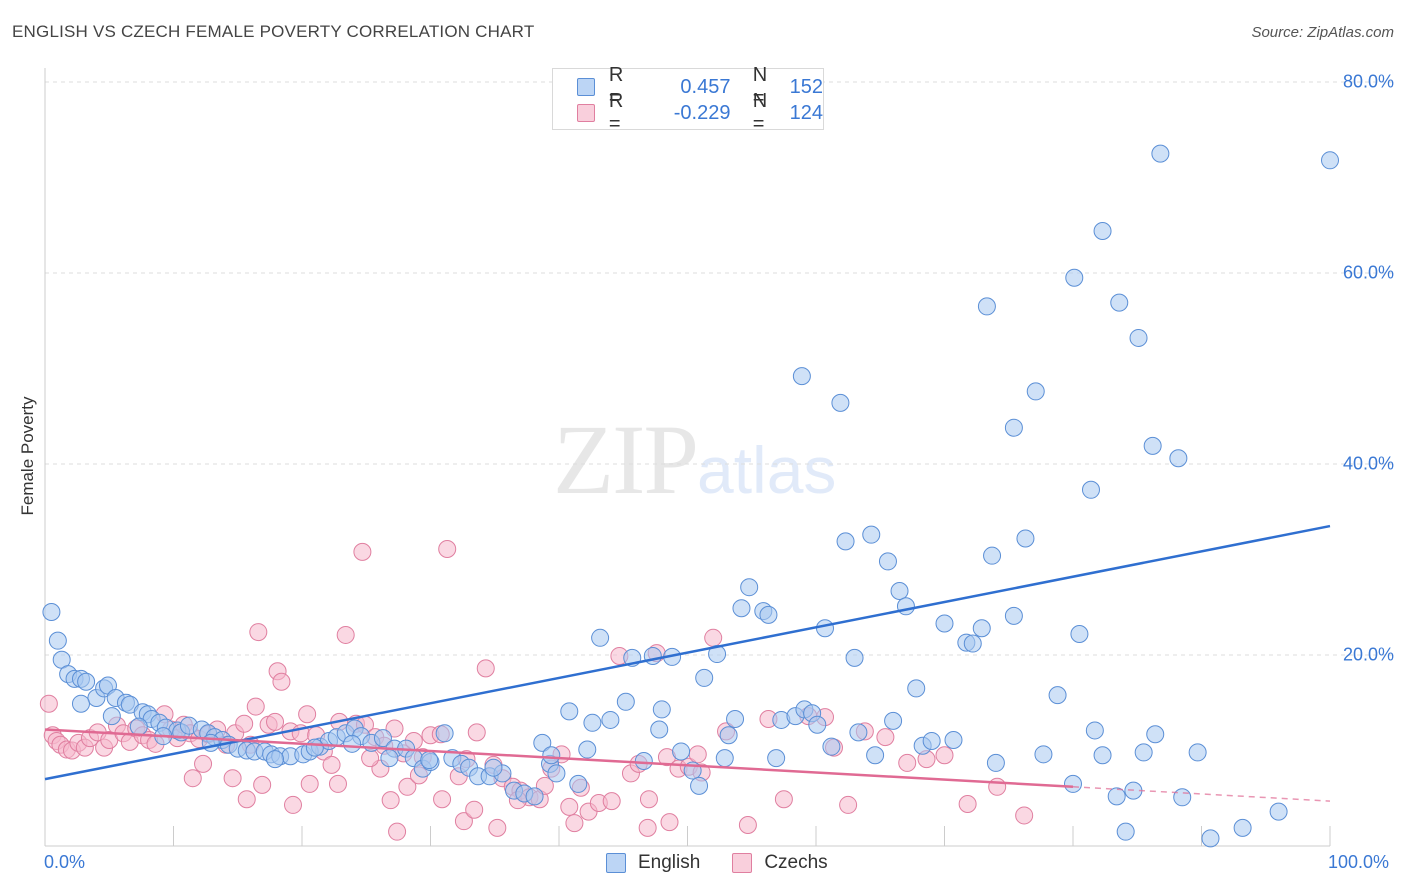 The width and height of the screenshot is (1406, 892). Describe the element at coordinates (742, 863) in the screenshot. I see `czechs-legend-swatch` at that location.